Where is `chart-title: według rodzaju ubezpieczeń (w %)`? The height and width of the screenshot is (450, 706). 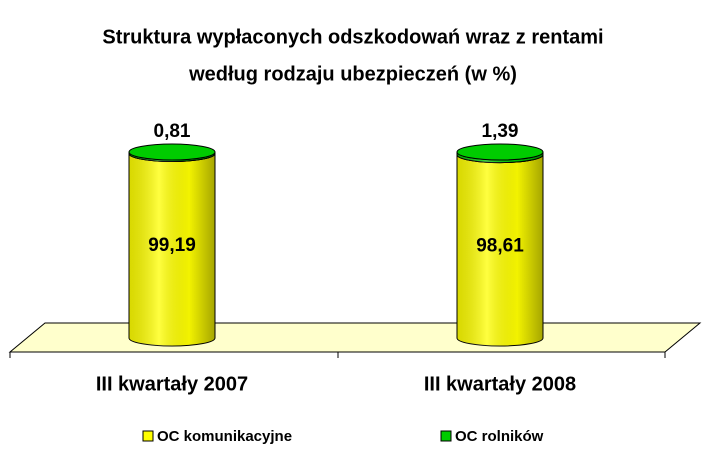 chart-title: według rodzaju ubezpieczeń (w %) is located at coordinates (352, 74).